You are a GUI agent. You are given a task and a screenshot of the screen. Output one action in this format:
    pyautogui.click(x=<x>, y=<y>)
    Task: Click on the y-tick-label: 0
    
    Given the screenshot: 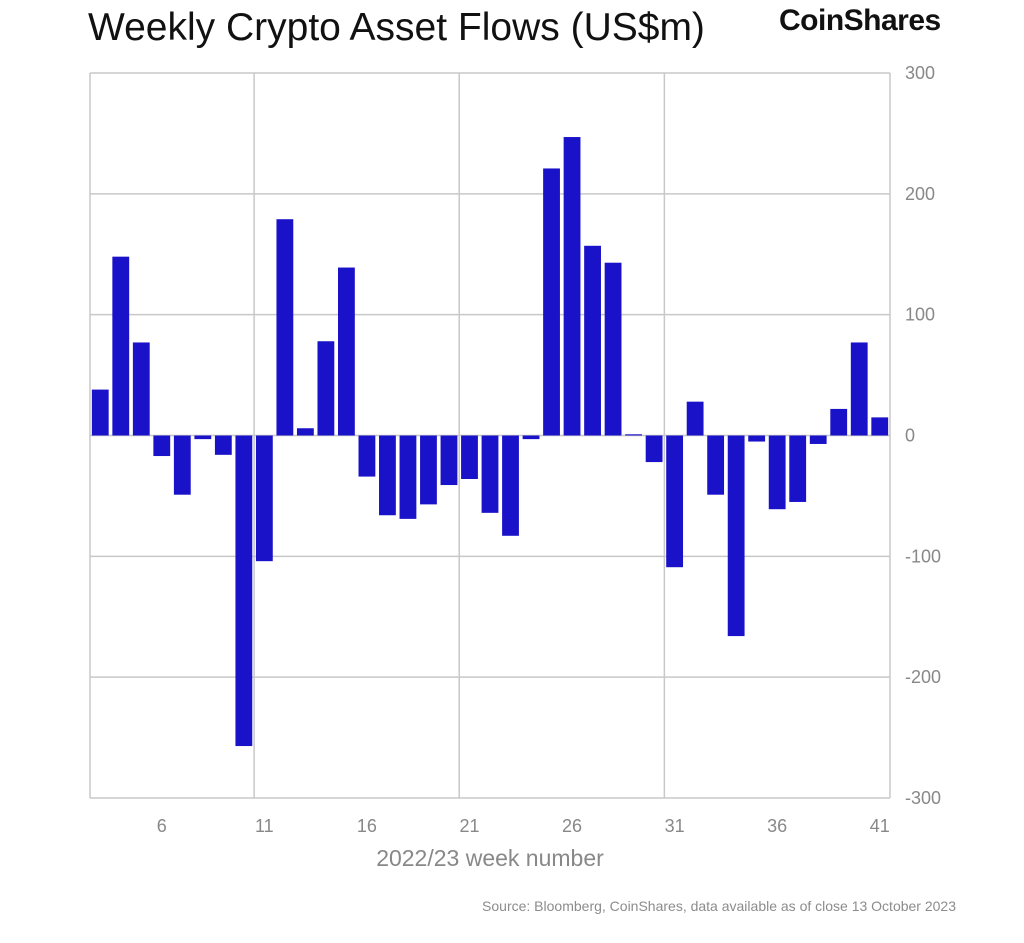 What is the action you would take?
    pyautogui.click(x=910, y=436)
    